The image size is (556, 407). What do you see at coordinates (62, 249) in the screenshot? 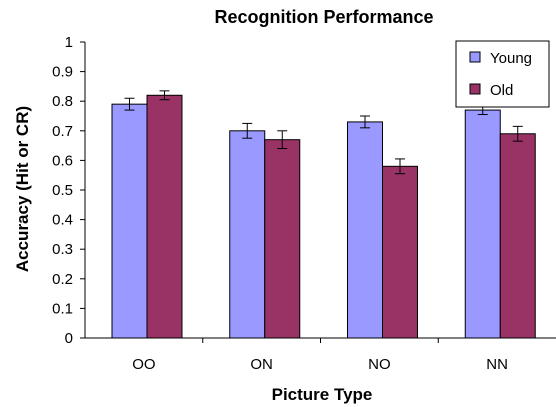
I see `y-tick-label: 0.3` at bounding box center [62, 249].